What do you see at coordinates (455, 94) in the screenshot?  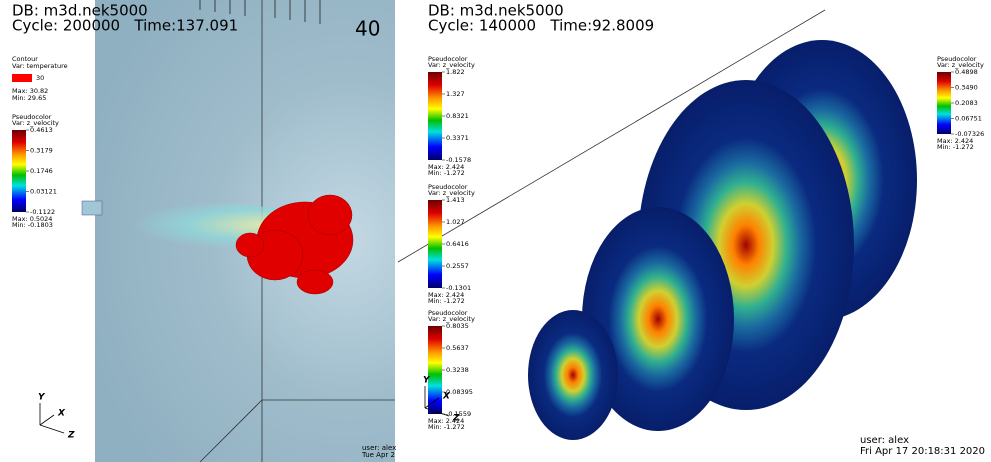 I see `legend-tick-label: 1.327` at bounding box center [455, 94].